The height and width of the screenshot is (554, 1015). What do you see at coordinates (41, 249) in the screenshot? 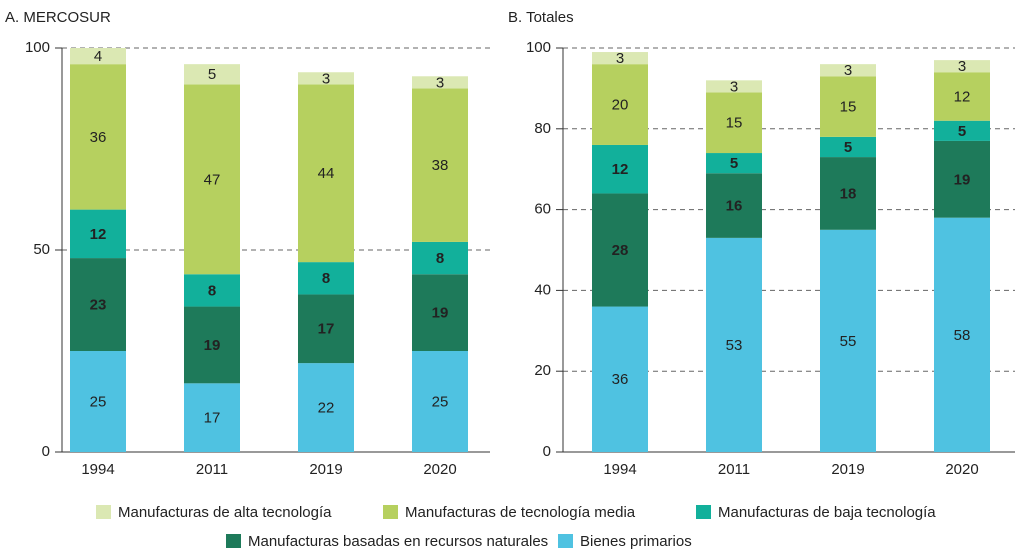
I see `y-tick-label: 50` at bounding box center [41, 249].